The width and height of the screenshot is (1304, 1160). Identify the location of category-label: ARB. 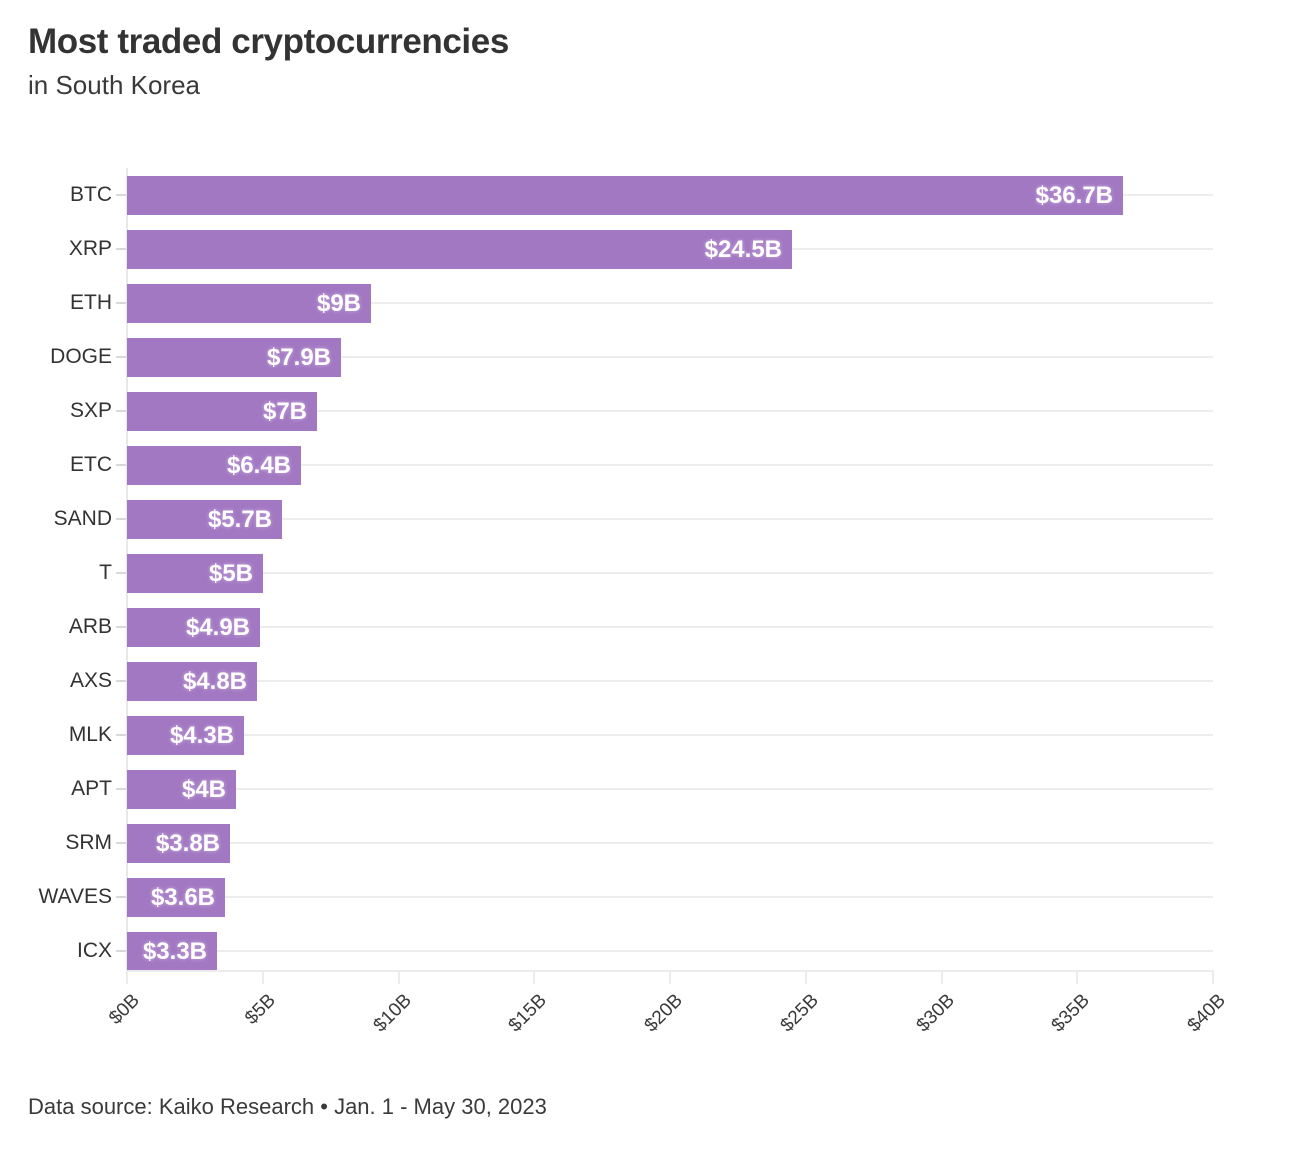
(90, 626).